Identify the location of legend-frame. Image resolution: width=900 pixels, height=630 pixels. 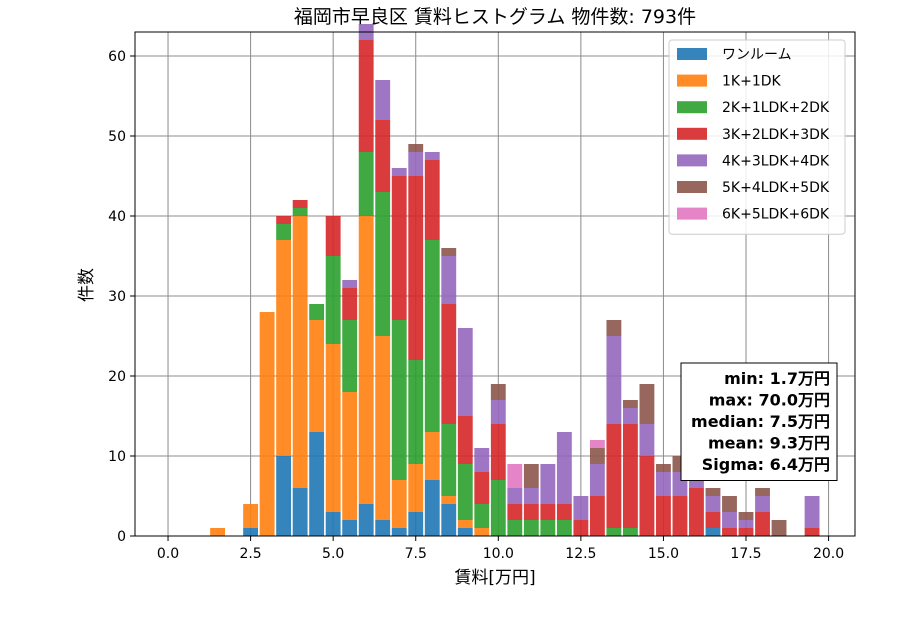
(757, 137).